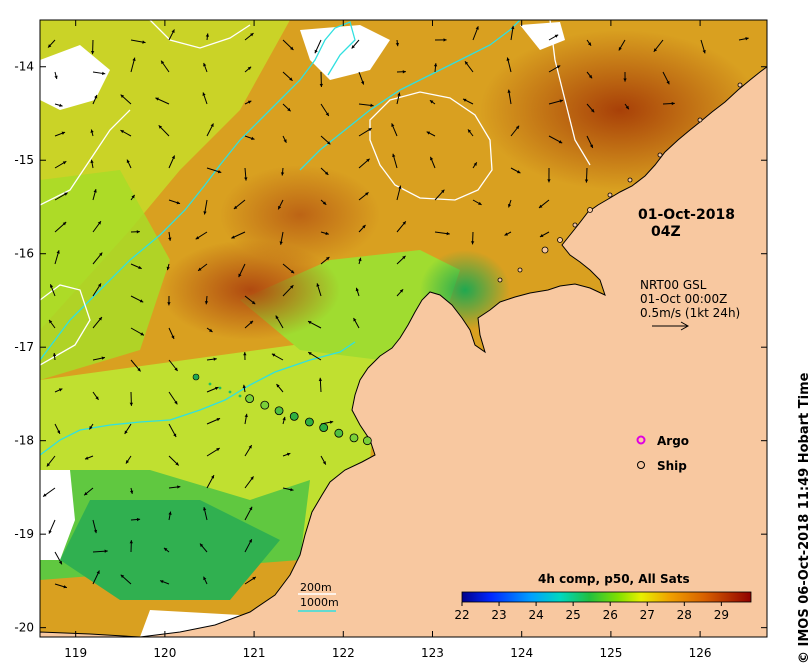  I want to click on credit-text: © IMOS 06-Oct-2018 11:49 Hobart Time, so click(803, 518).